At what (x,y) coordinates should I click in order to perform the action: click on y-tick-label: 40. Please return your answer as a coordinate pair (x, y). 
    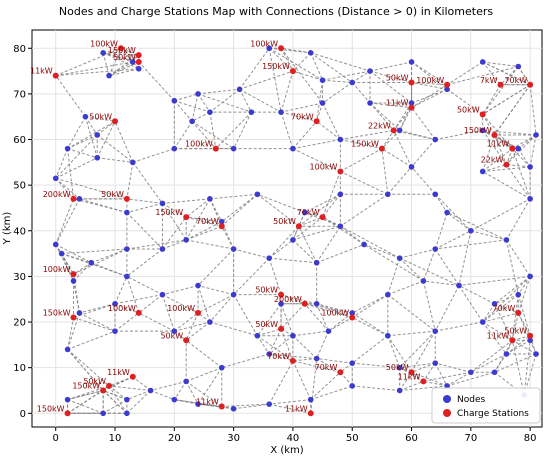
    Looking at the image, I should click on (19, 231).